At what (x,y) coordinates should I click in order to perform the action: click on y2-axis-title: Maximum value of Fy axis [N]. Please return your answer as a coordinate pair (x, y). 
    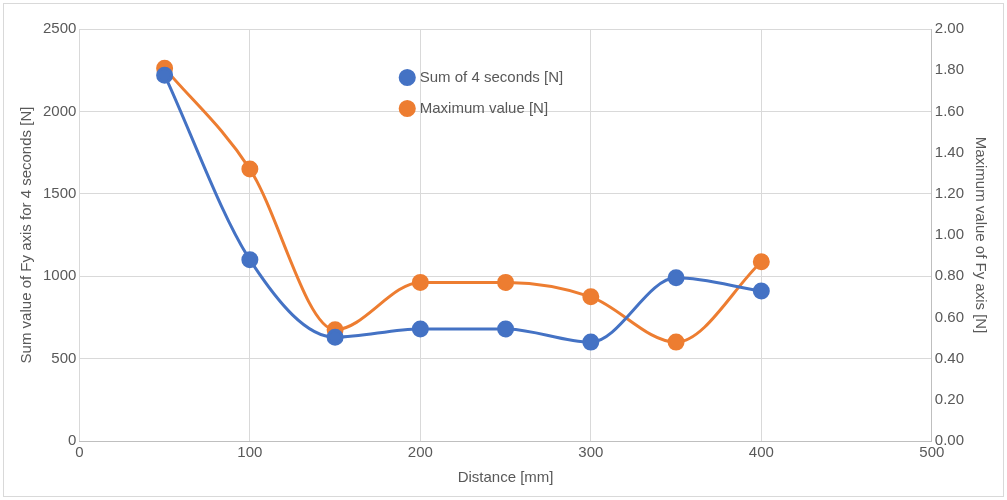
    Looking at the image, I should click on (981, 235).